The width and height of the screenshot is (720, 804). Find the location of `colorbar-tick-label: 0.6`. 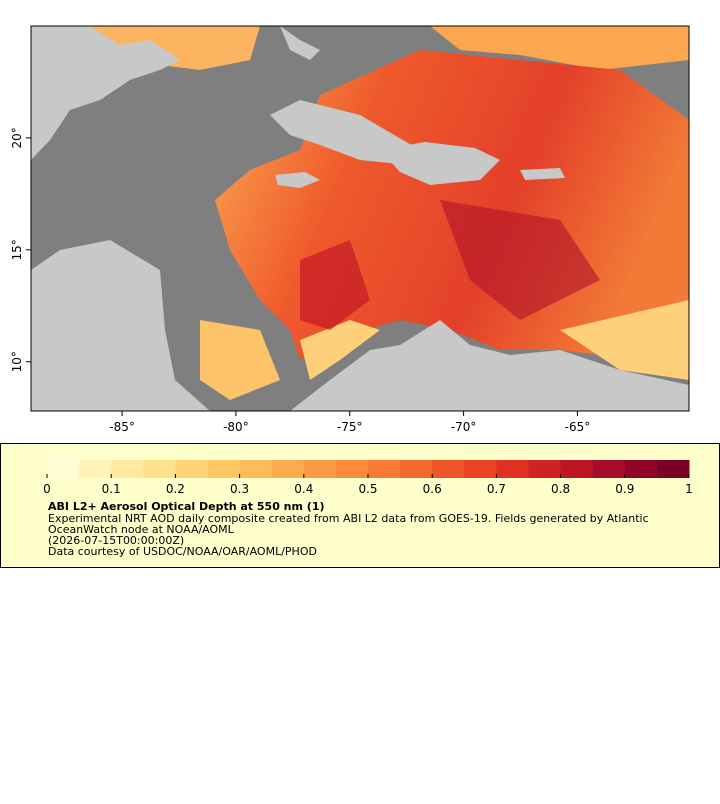

colorbar-tick-label: 0.6 is located at coordinates (432, 489).